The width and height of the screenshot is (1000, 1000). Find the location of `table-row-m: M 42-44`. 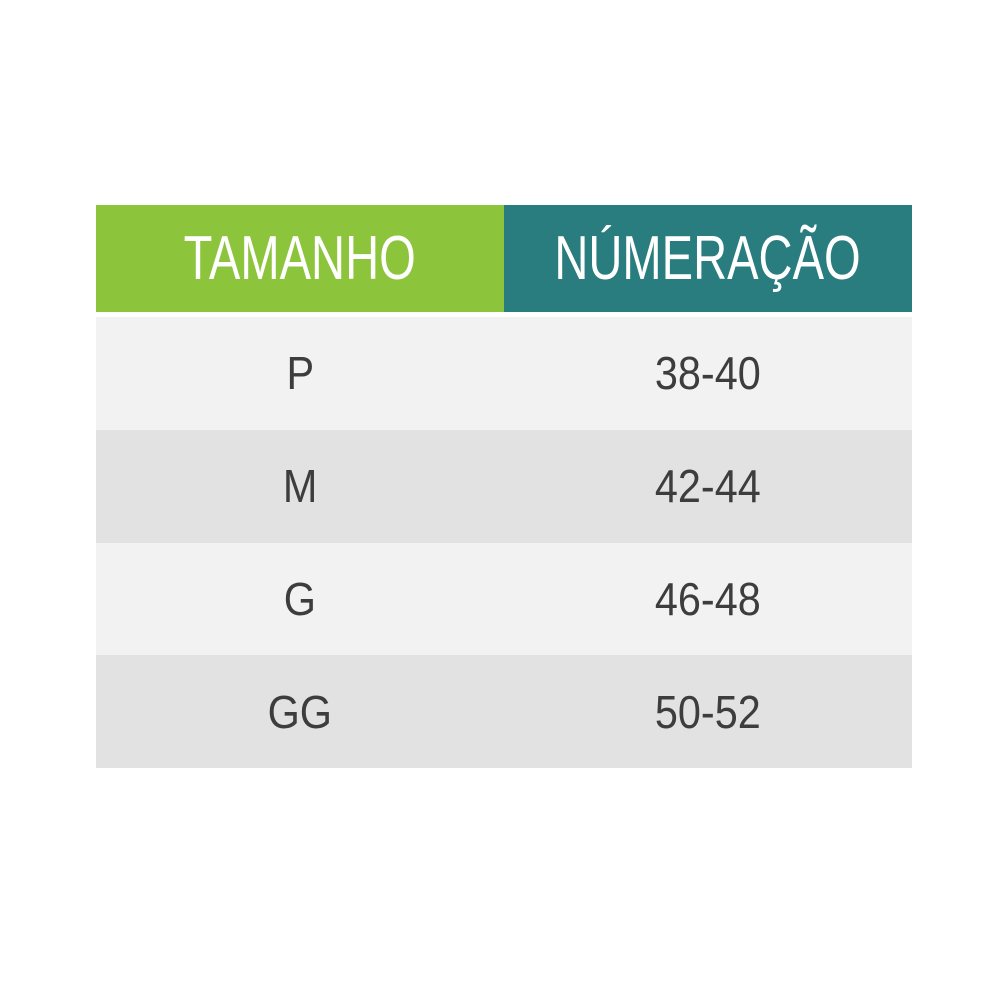

table-row-m: M 42-44 is located at coordinates (504, 486).